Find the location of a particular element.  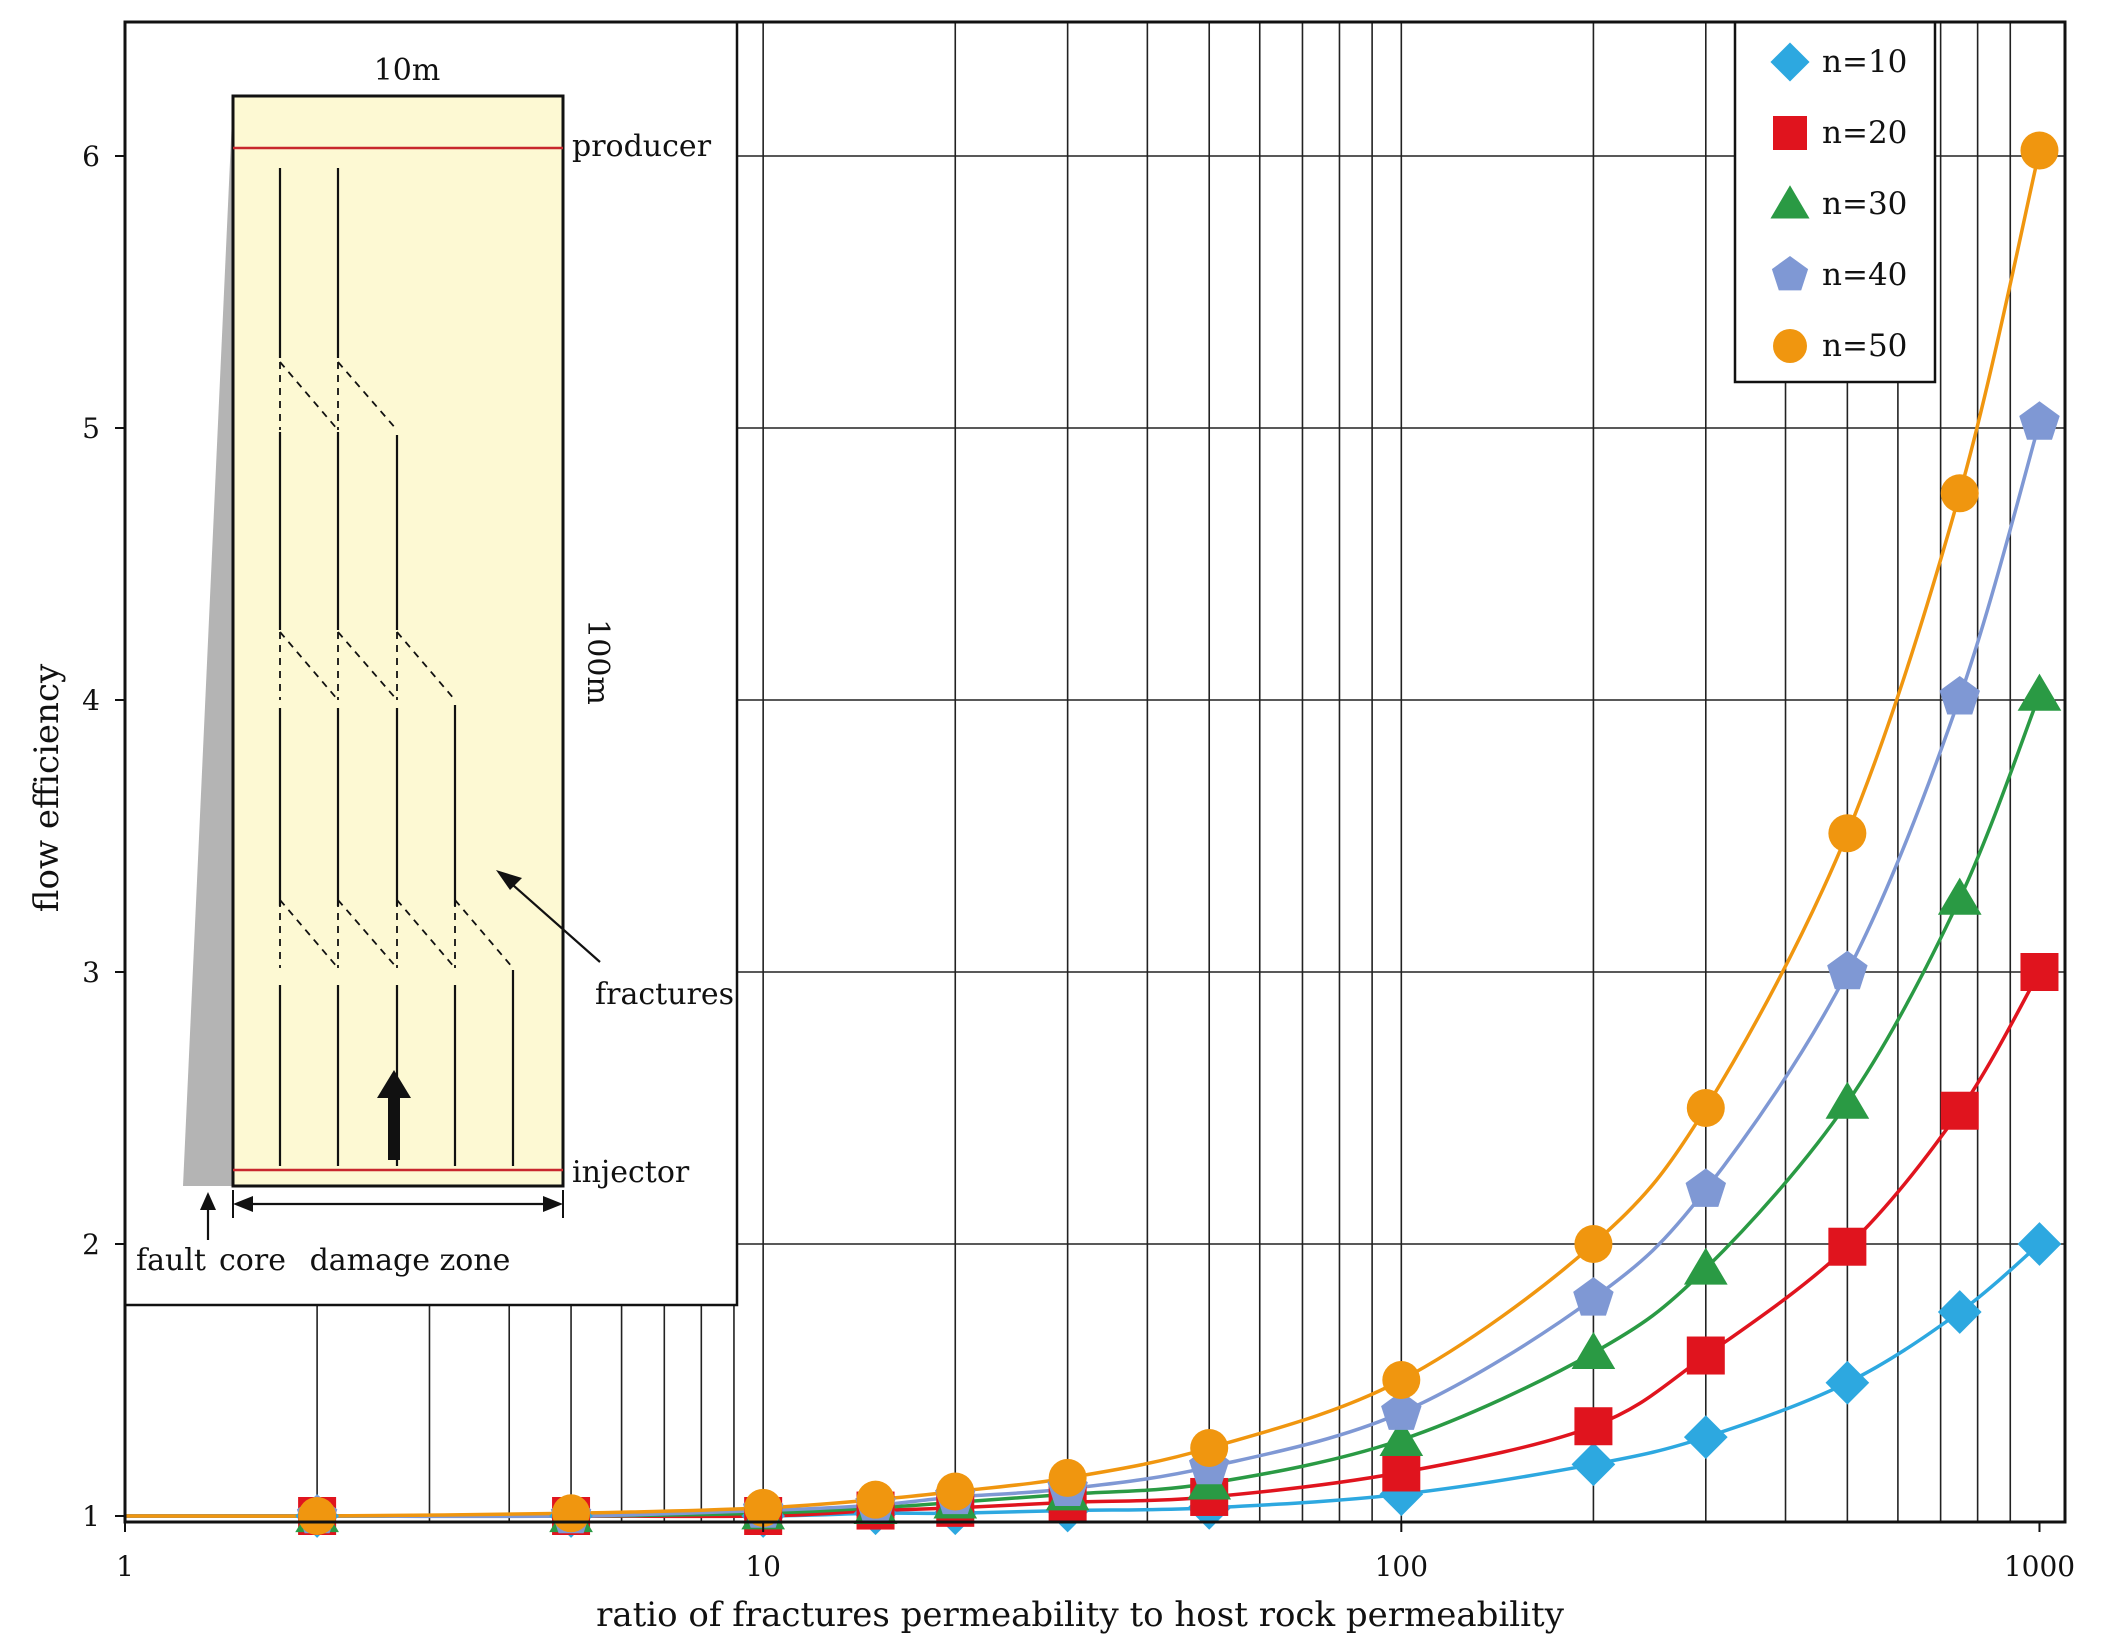

legend-label: n=30 is located at coordinates (1864, 204).